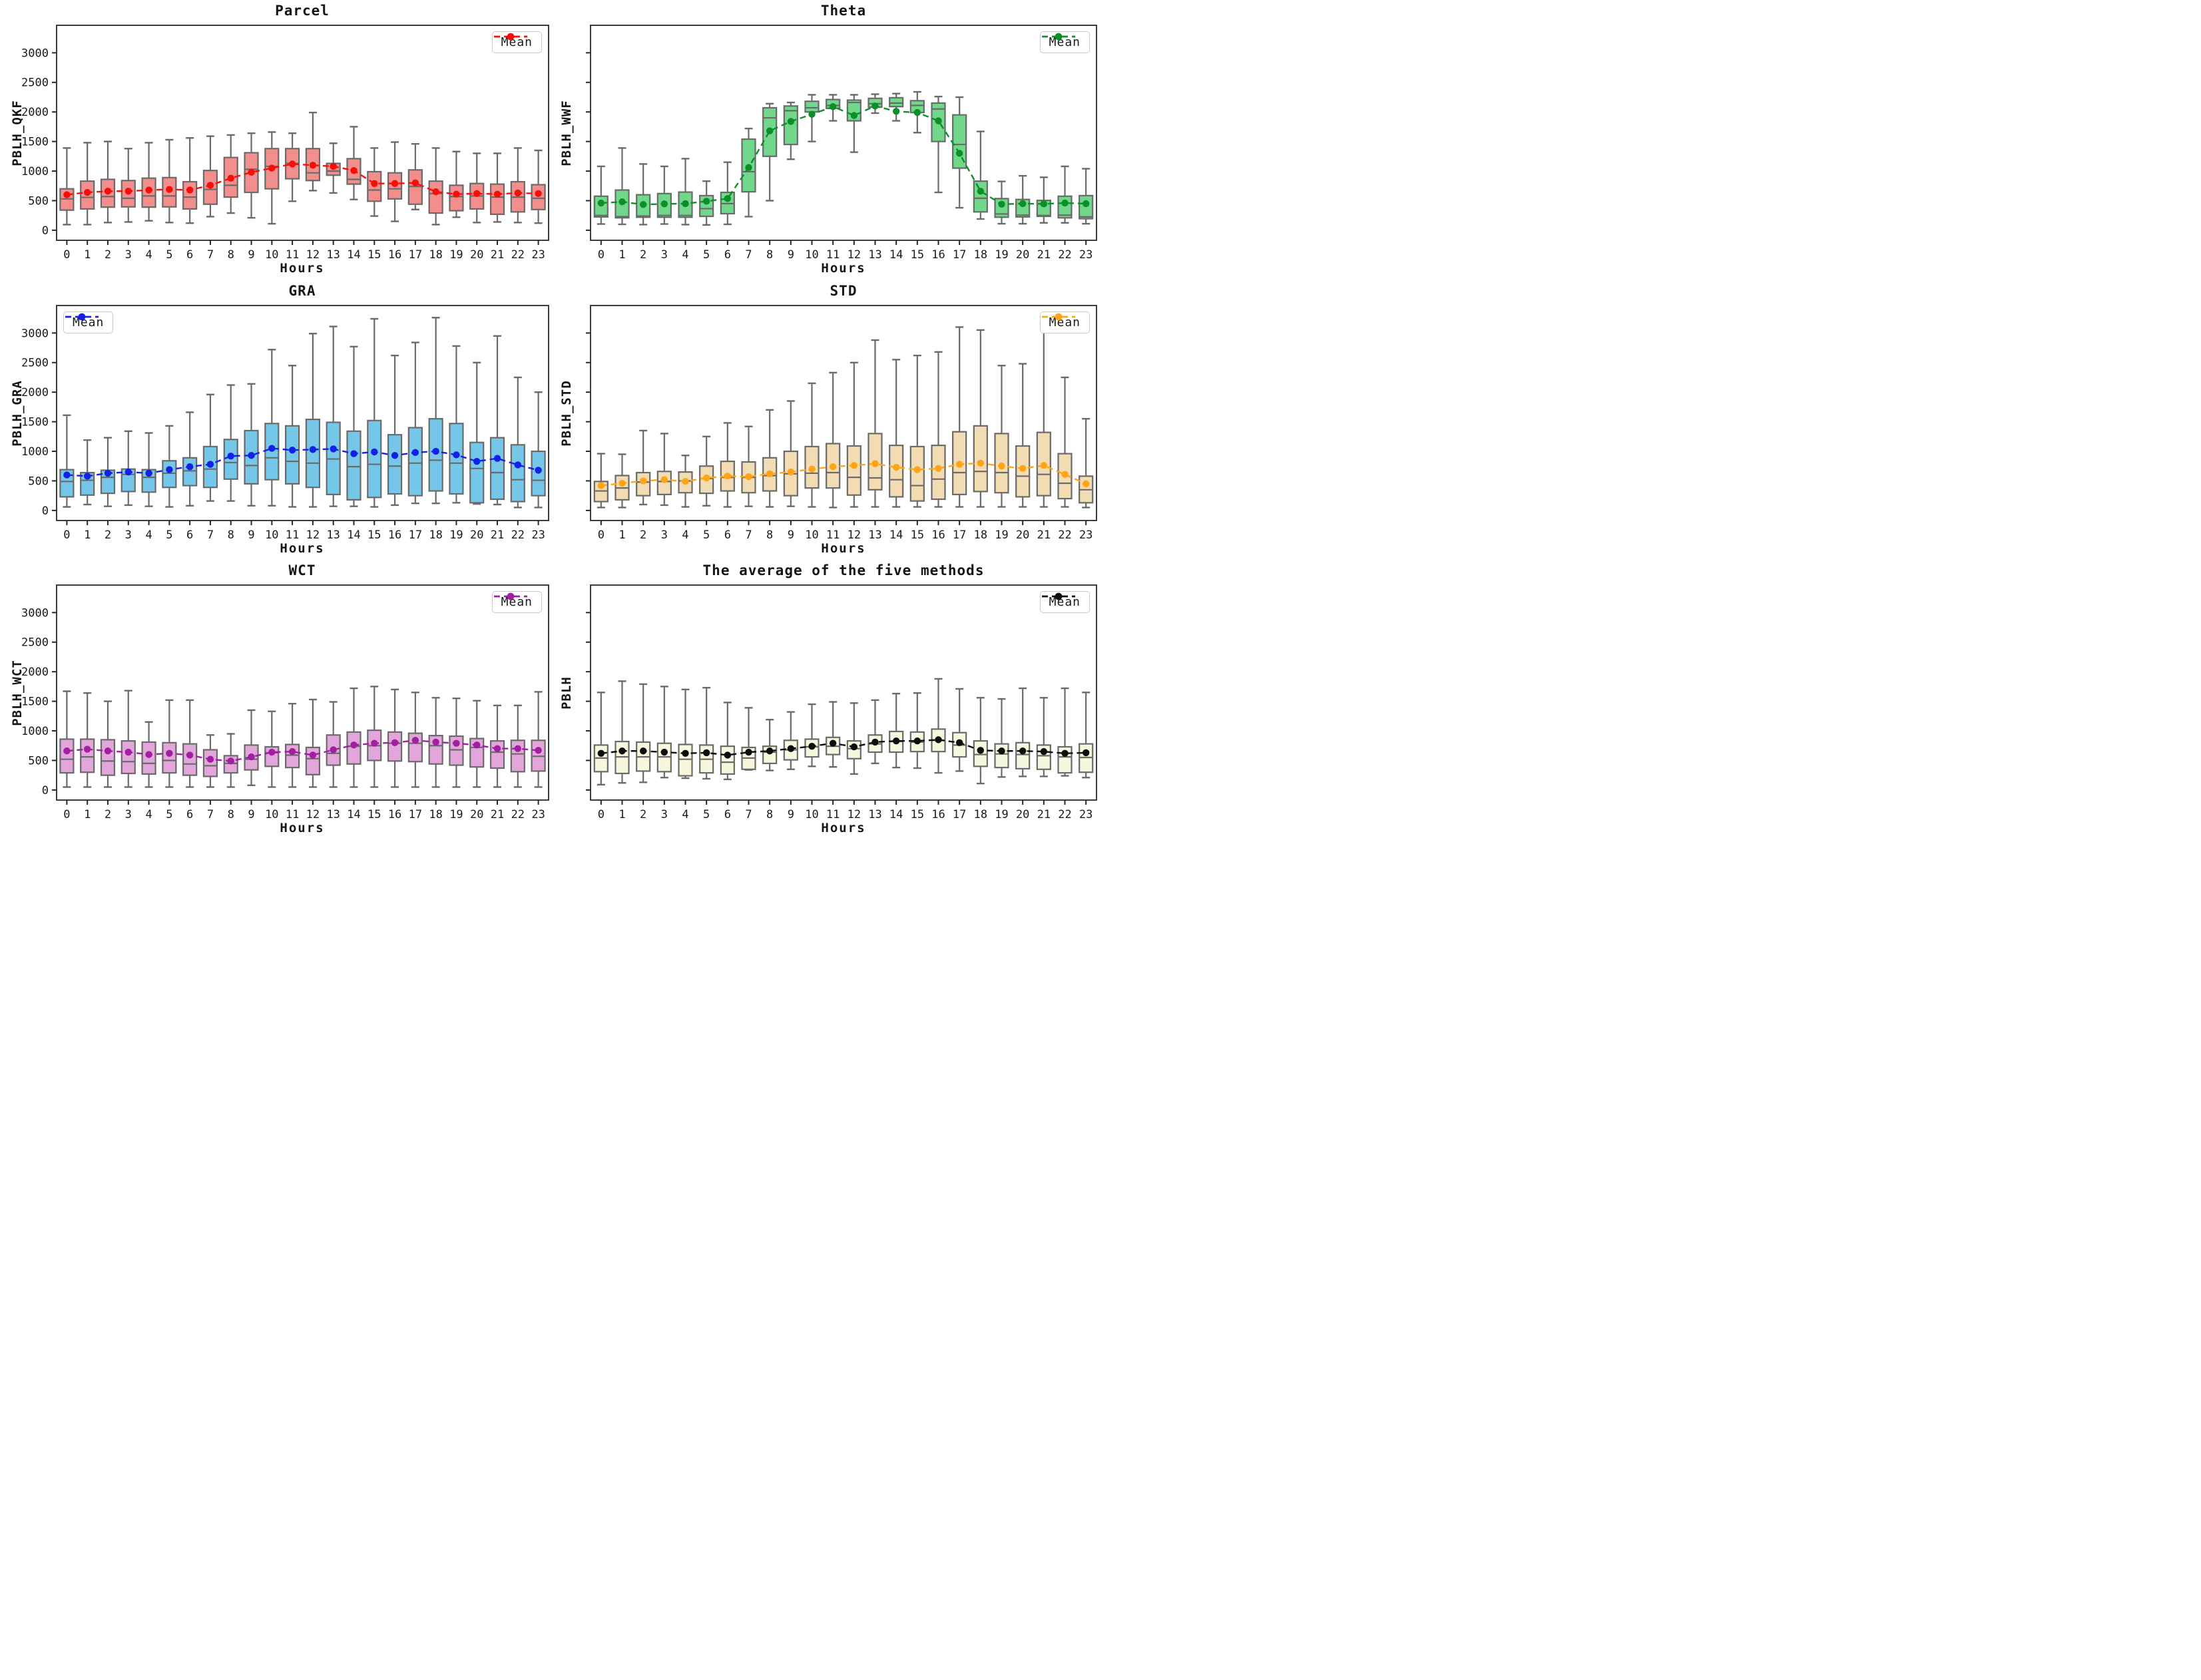 This screenshot has width=2201, height=1680. Describe the element at coordinates (456, 255) in the screenshot. I see `x-tick-label: 19` at that location.